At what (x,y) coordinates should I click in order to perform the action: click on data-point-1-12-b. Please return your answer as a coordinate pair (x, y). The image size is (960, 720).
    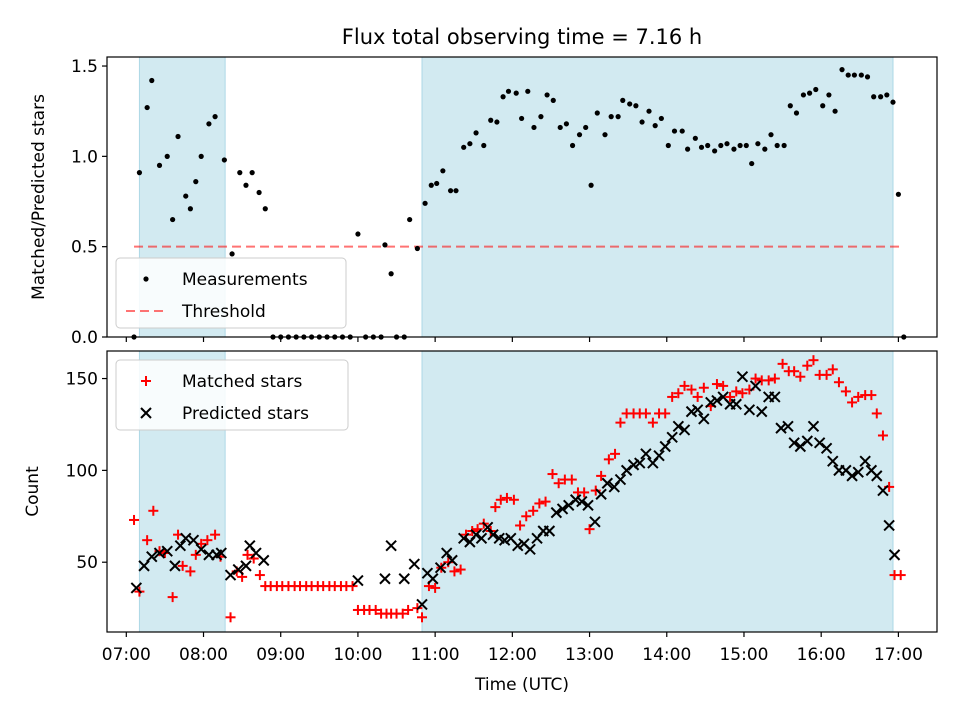
    Looking at the image, I should click on (221, 553).